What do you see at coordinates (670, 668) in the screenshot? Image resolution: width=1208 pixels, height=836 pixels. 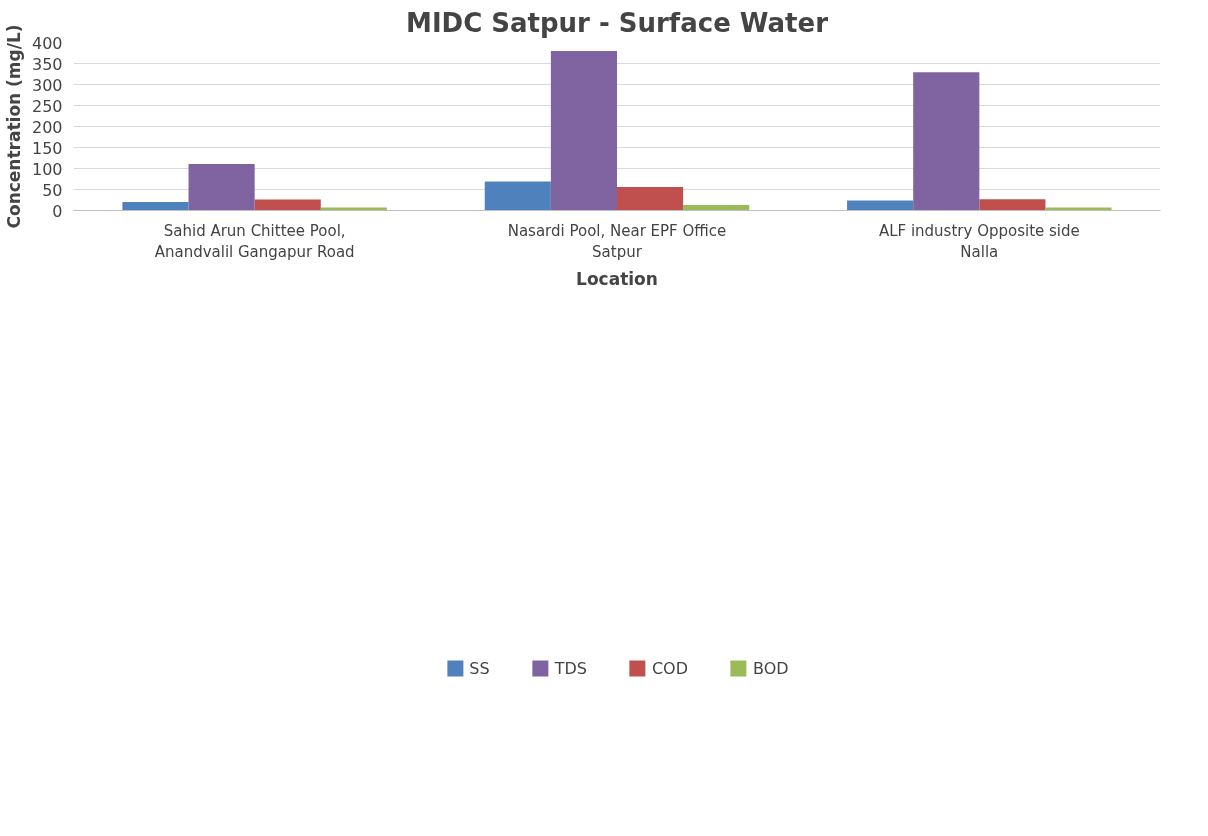 I see `legend-label: COD` at bounding box center [670, 668].